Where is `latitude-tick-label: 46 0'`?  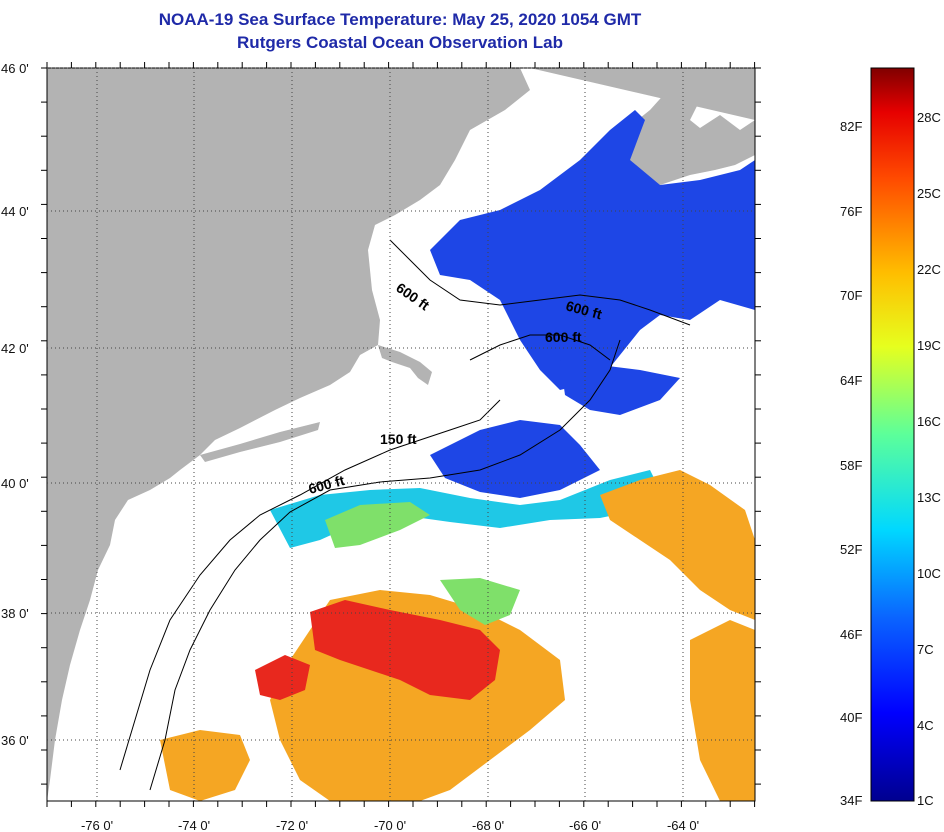
latitude-tick-label: 46 0' is located at coordinates (15, 68).